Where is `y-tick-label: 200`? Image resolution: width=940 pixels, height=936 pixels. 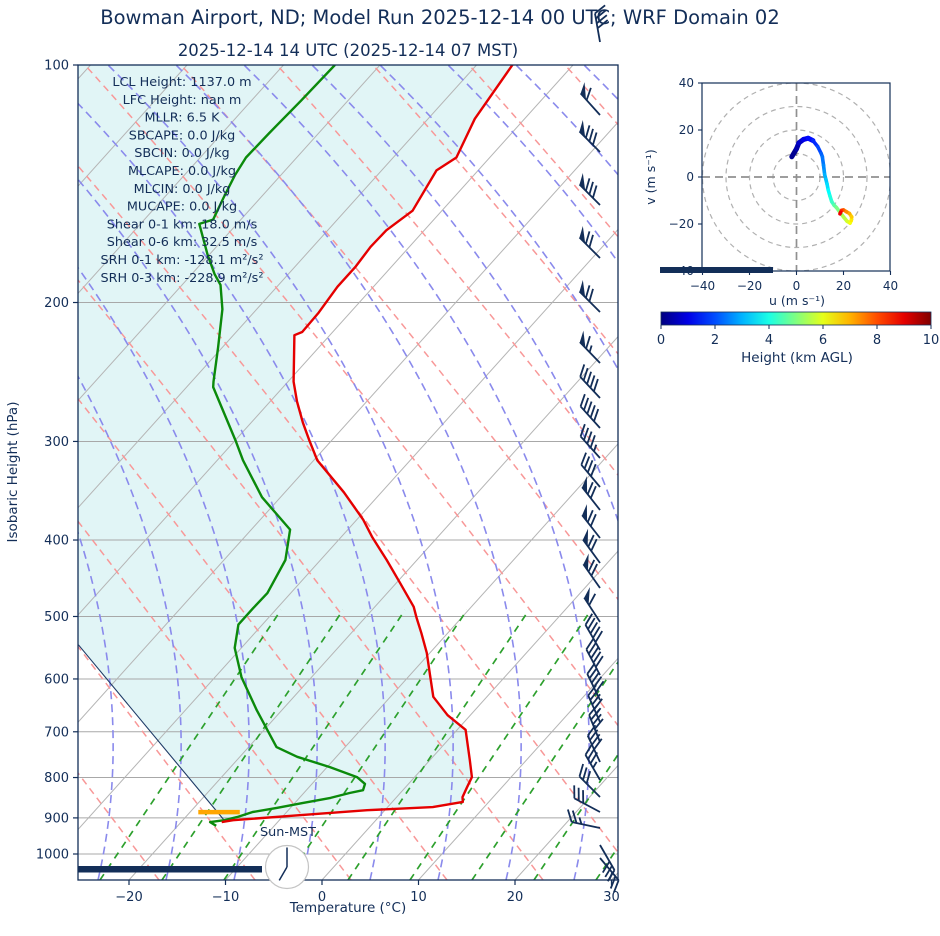 y-tick-label: 200 is located at coordinates (56, 303).